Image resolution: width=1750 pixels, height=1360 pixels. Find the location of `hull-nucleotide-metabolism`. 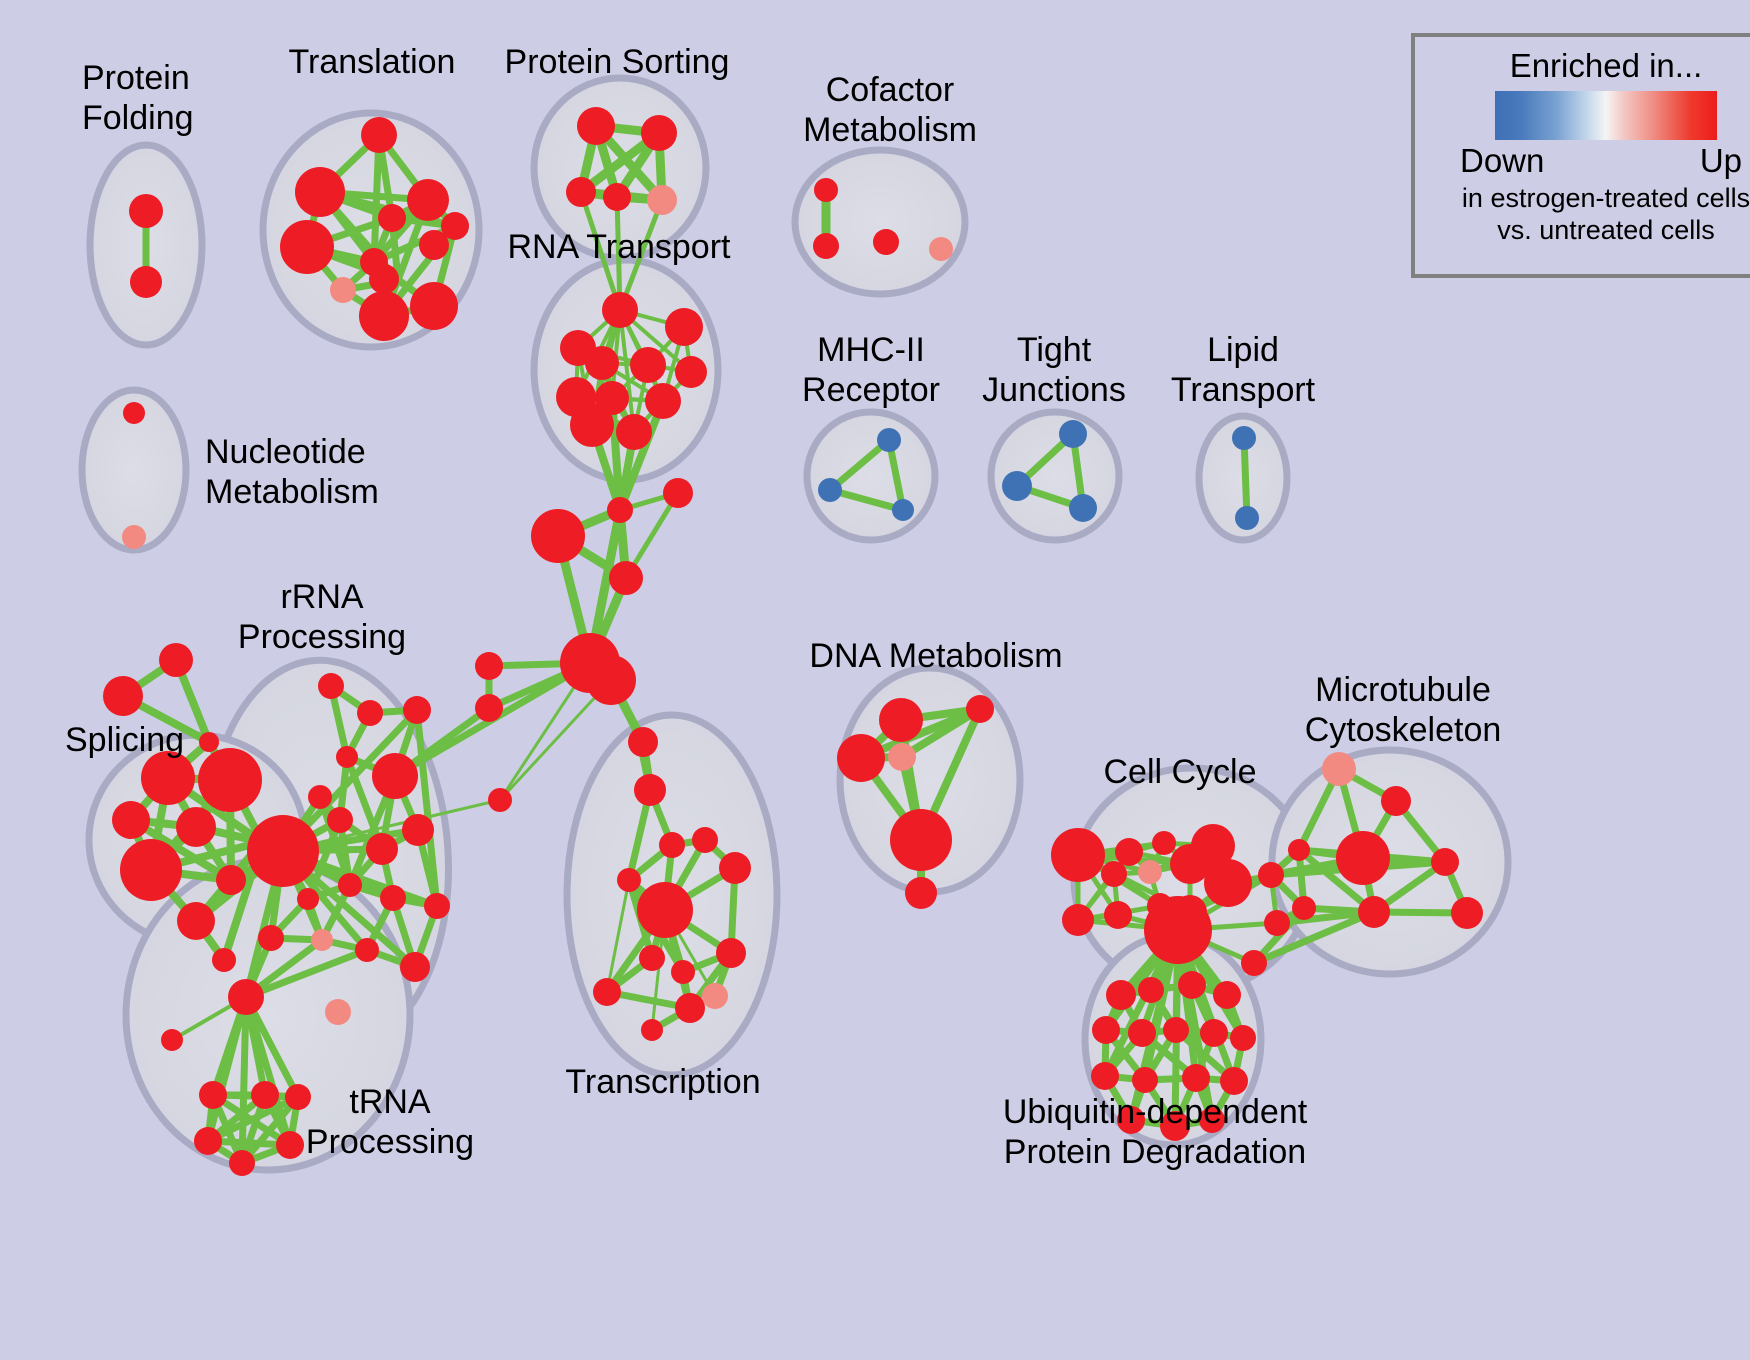

hull-nucleotide-metabolism is located at coordinates (134, 470).